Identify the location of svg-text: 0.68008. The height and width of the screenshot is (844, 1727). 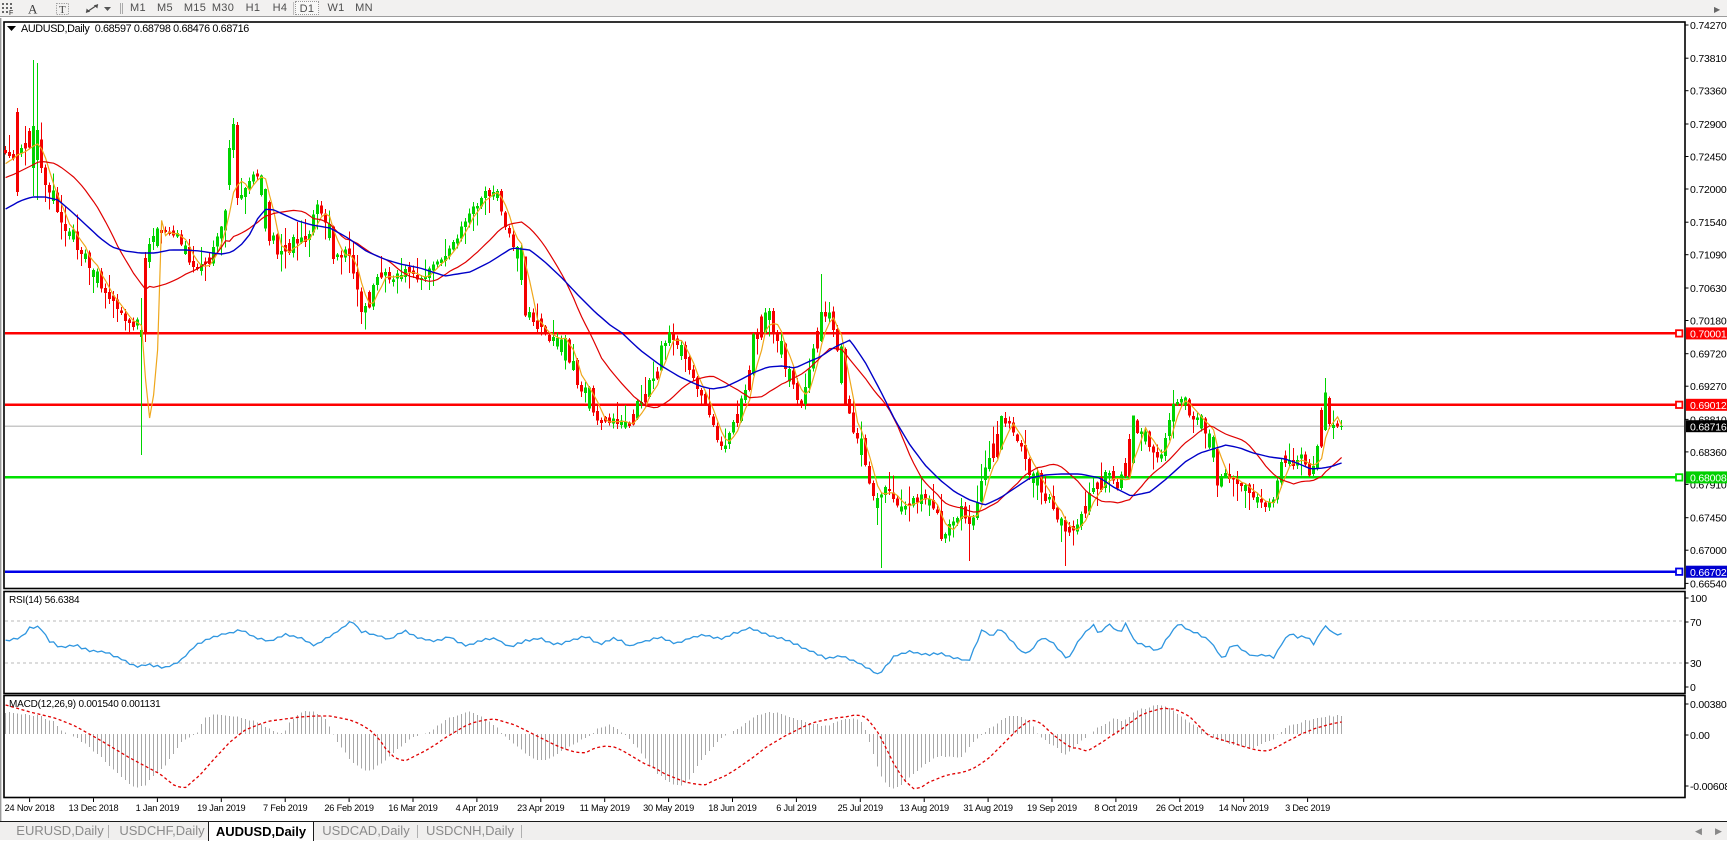
(1708, 479).